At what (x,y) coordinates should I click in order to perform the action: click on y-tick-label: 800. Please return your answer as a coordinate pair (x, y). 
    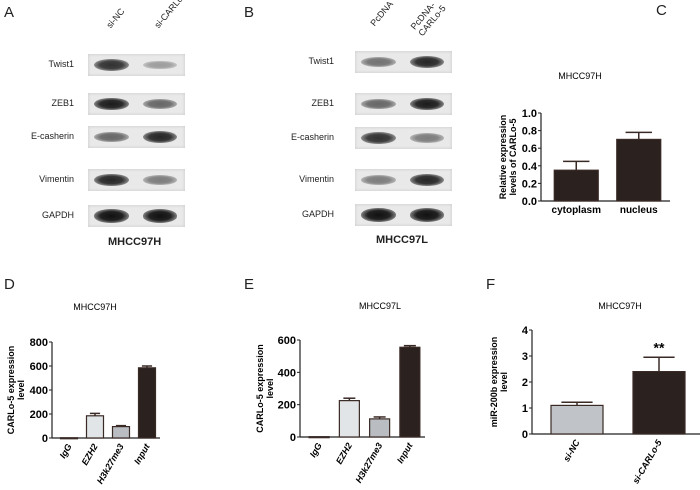
    Looking at the image, I should click on (39, 343).